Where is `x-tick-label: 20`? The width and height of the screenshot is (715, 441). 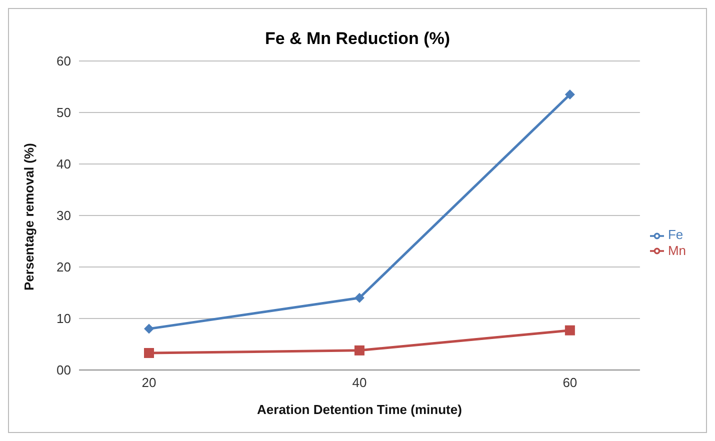
x-tick-label: 20 is located at coordinates (149, 382).